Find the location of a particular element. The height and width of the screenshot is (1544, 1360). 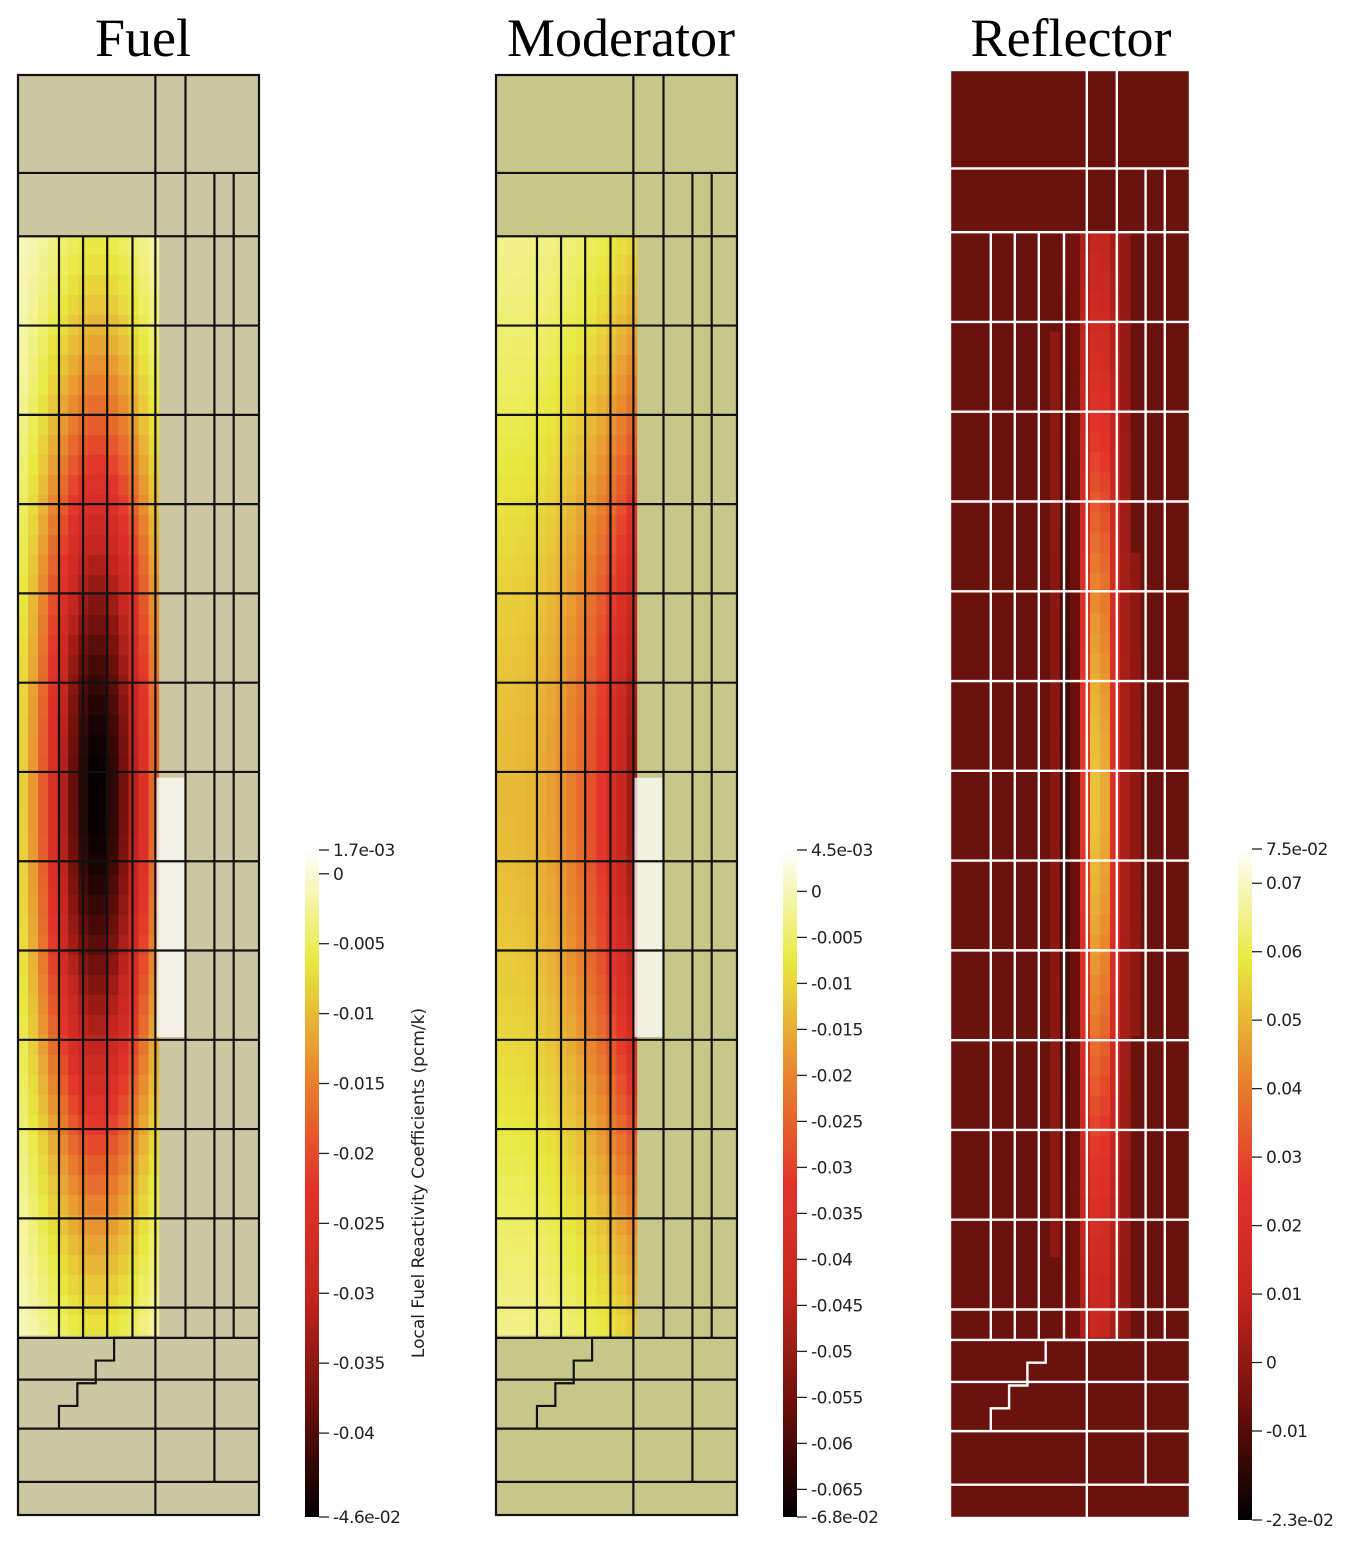

bright-channel is located at coordinates (648, 907).